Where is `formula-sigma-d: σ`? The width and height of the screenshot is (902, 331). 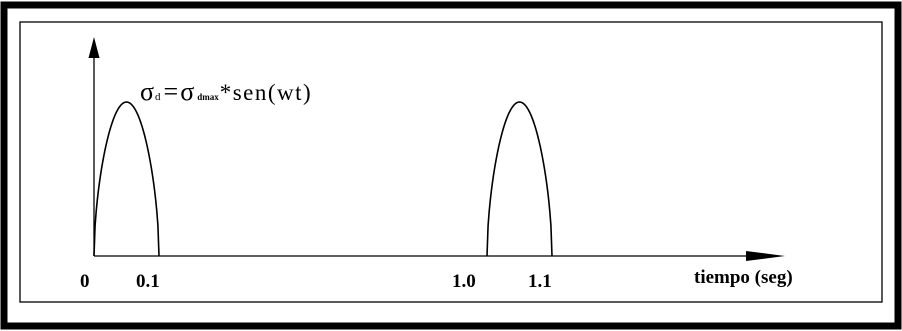 formula-sigma-d: σ is located at coordinates (147, 91).